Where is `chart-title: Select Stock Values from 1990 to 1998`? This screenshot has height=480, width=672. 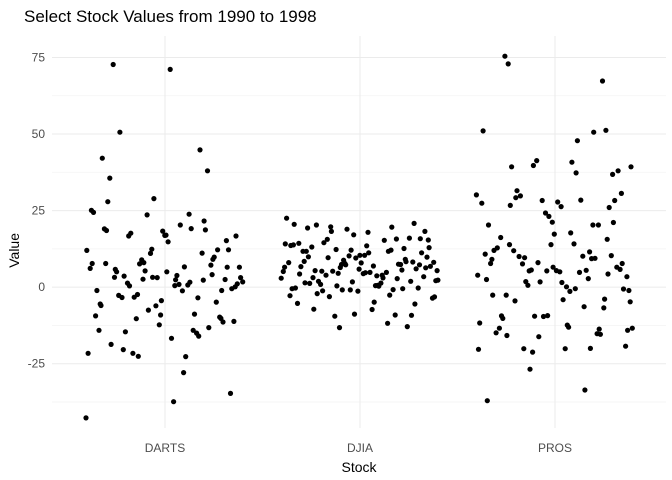 chart-title: Select Stock Values from 1990 to 1998 is located at coordinates (170, 16).